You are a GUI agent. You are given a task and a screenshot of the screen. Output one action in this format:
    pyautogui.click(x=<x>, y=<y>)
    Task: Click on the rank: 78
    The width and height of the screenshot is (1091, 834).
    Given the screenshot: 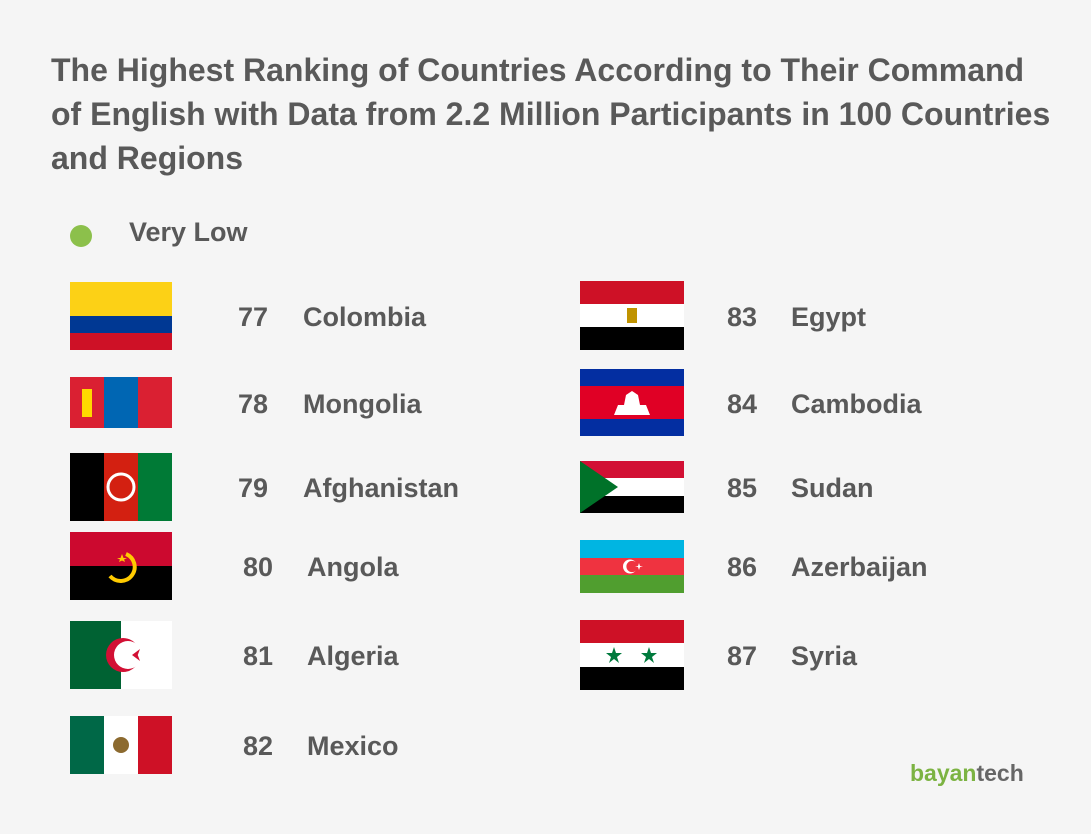 What is the action you would take?
    pyautogui.click(x=253, y=404)
    